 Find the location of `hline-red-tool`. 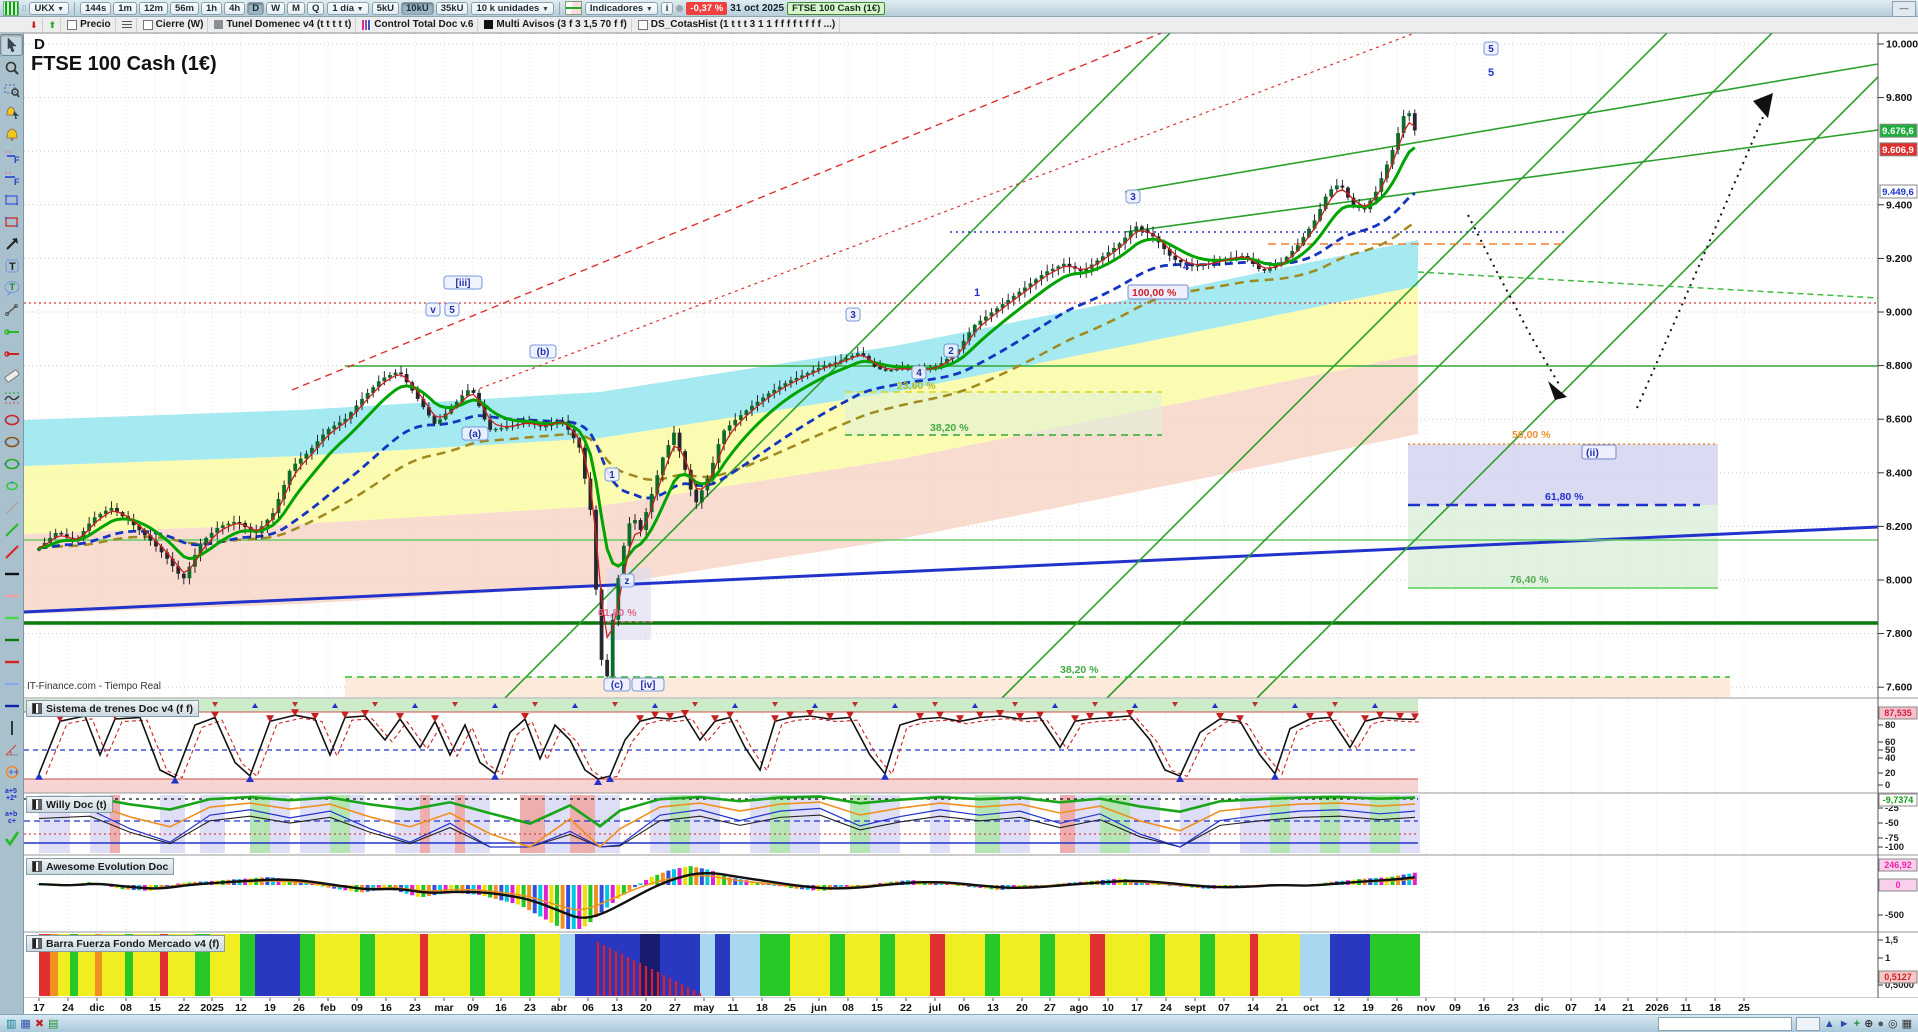

hline-red-tool is located at coordinates (11, 662).